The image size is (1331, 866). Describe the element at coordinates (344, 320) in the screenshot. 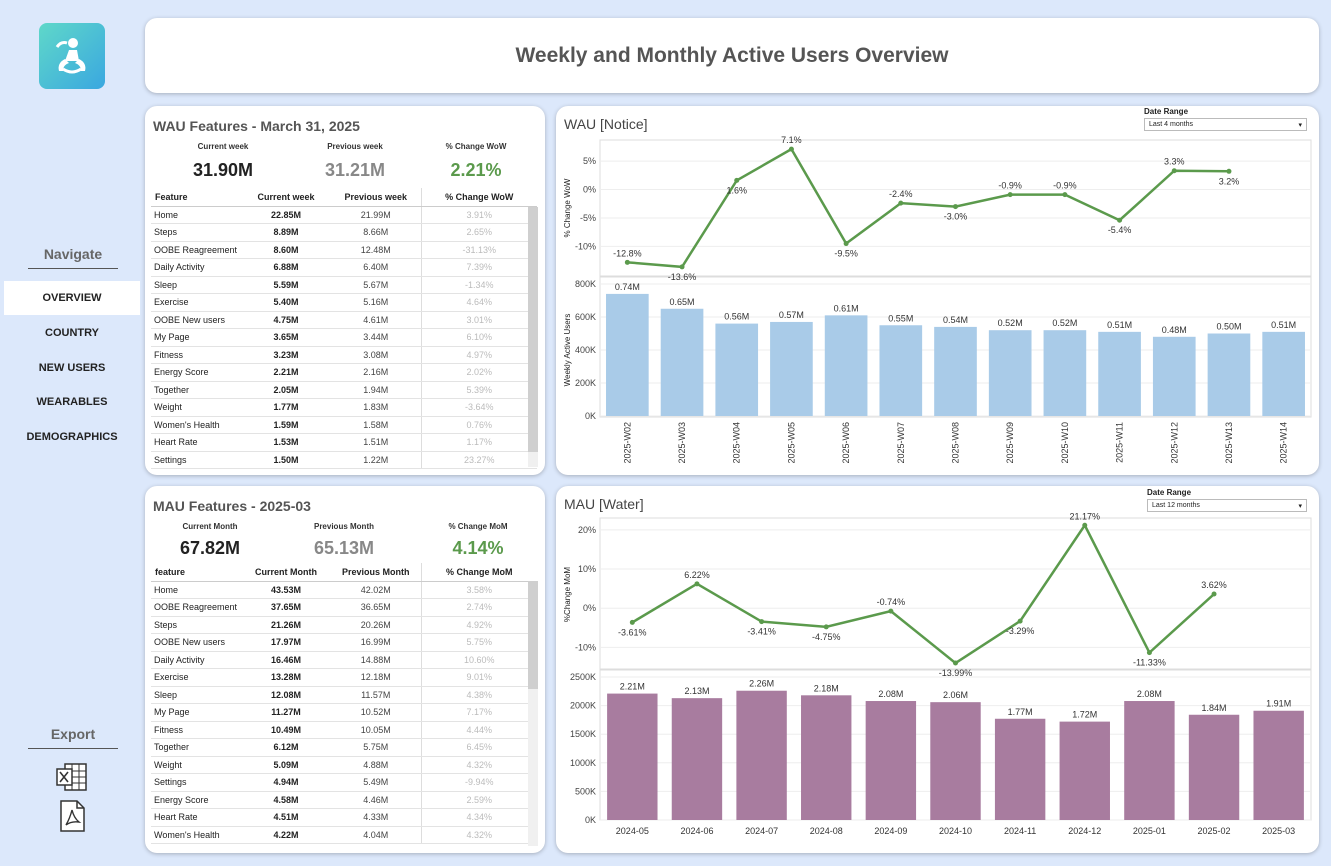

I see `table-row: OOBE New users 4.75M 4.61M 3.01%` at that location.